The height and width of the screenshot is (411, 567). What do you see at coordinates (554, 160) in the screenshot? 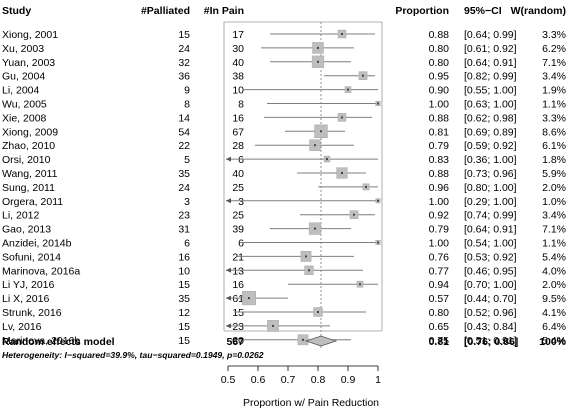
I see `weight-value: 1.8%` at bounding box center [554, 160].